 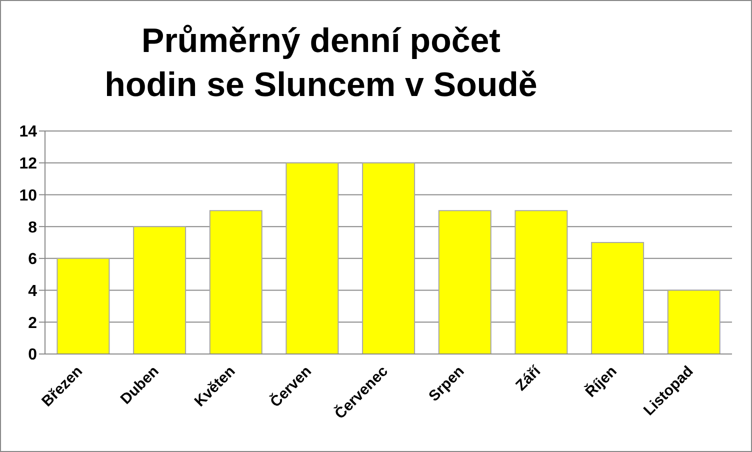 What do you see at coordinates (33, 259) in the screenshot?
I see `y-tick-label: 6` at bounding box center [33, 259].